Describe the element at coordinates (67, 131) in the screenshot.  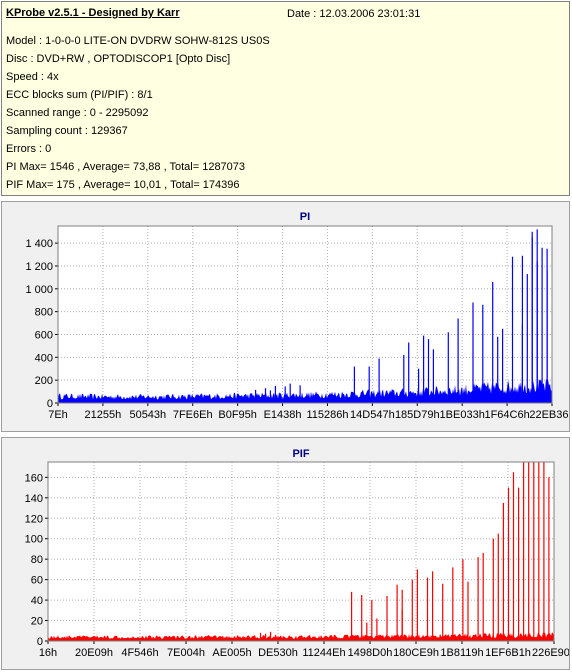
I see `info-sampling-count: Sampling count : 129367` at that location.